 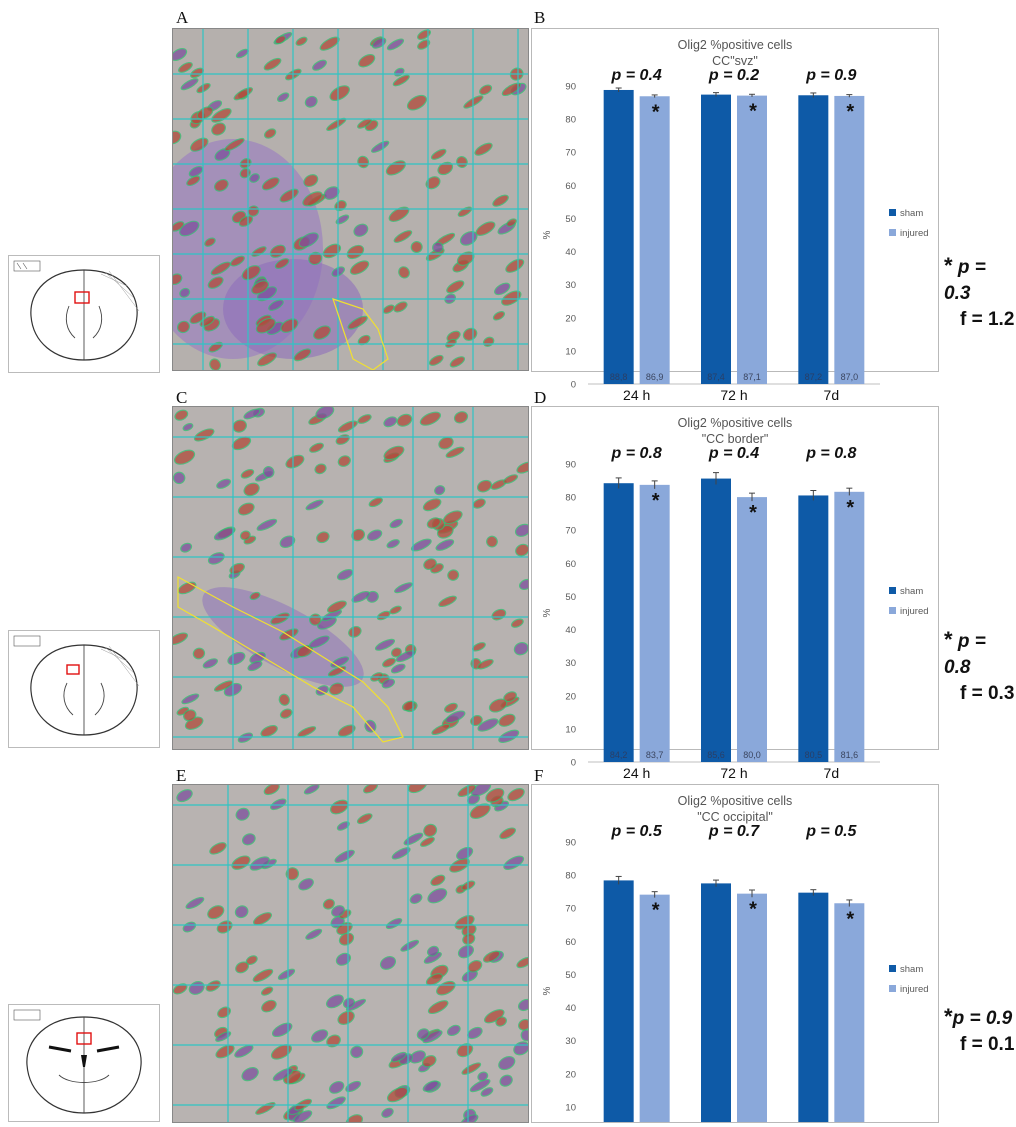 I want to click on stat-p-value: p = 0.8, so click(x=965, y=654).